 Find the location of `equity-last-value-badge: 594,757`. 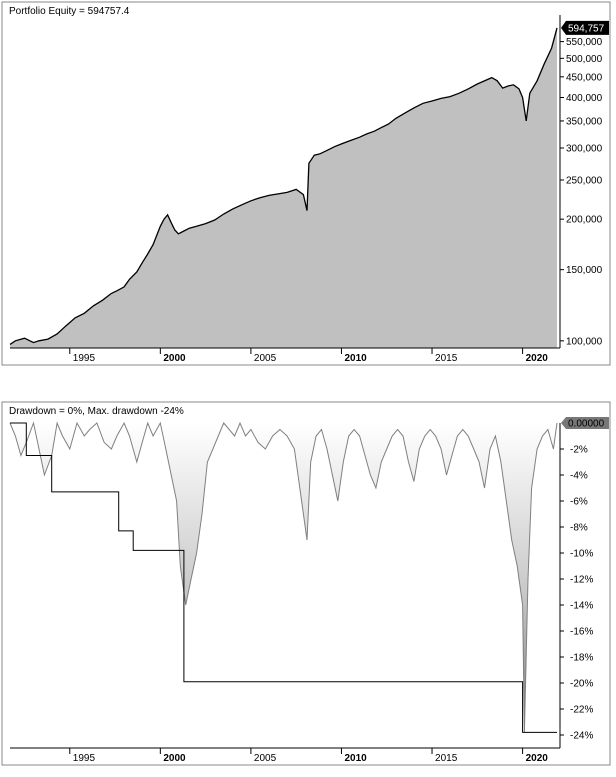

equity-last-value-badge: 594,757 is located at coordinates (585, 27).